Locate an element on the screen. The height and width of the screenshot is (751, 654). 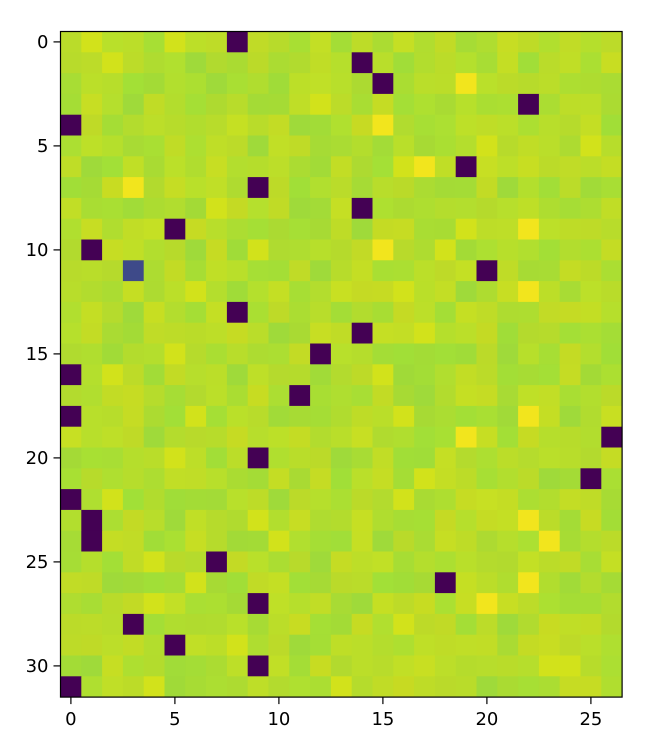
y-tick-label: 20 is located at coordinates (37, 458).